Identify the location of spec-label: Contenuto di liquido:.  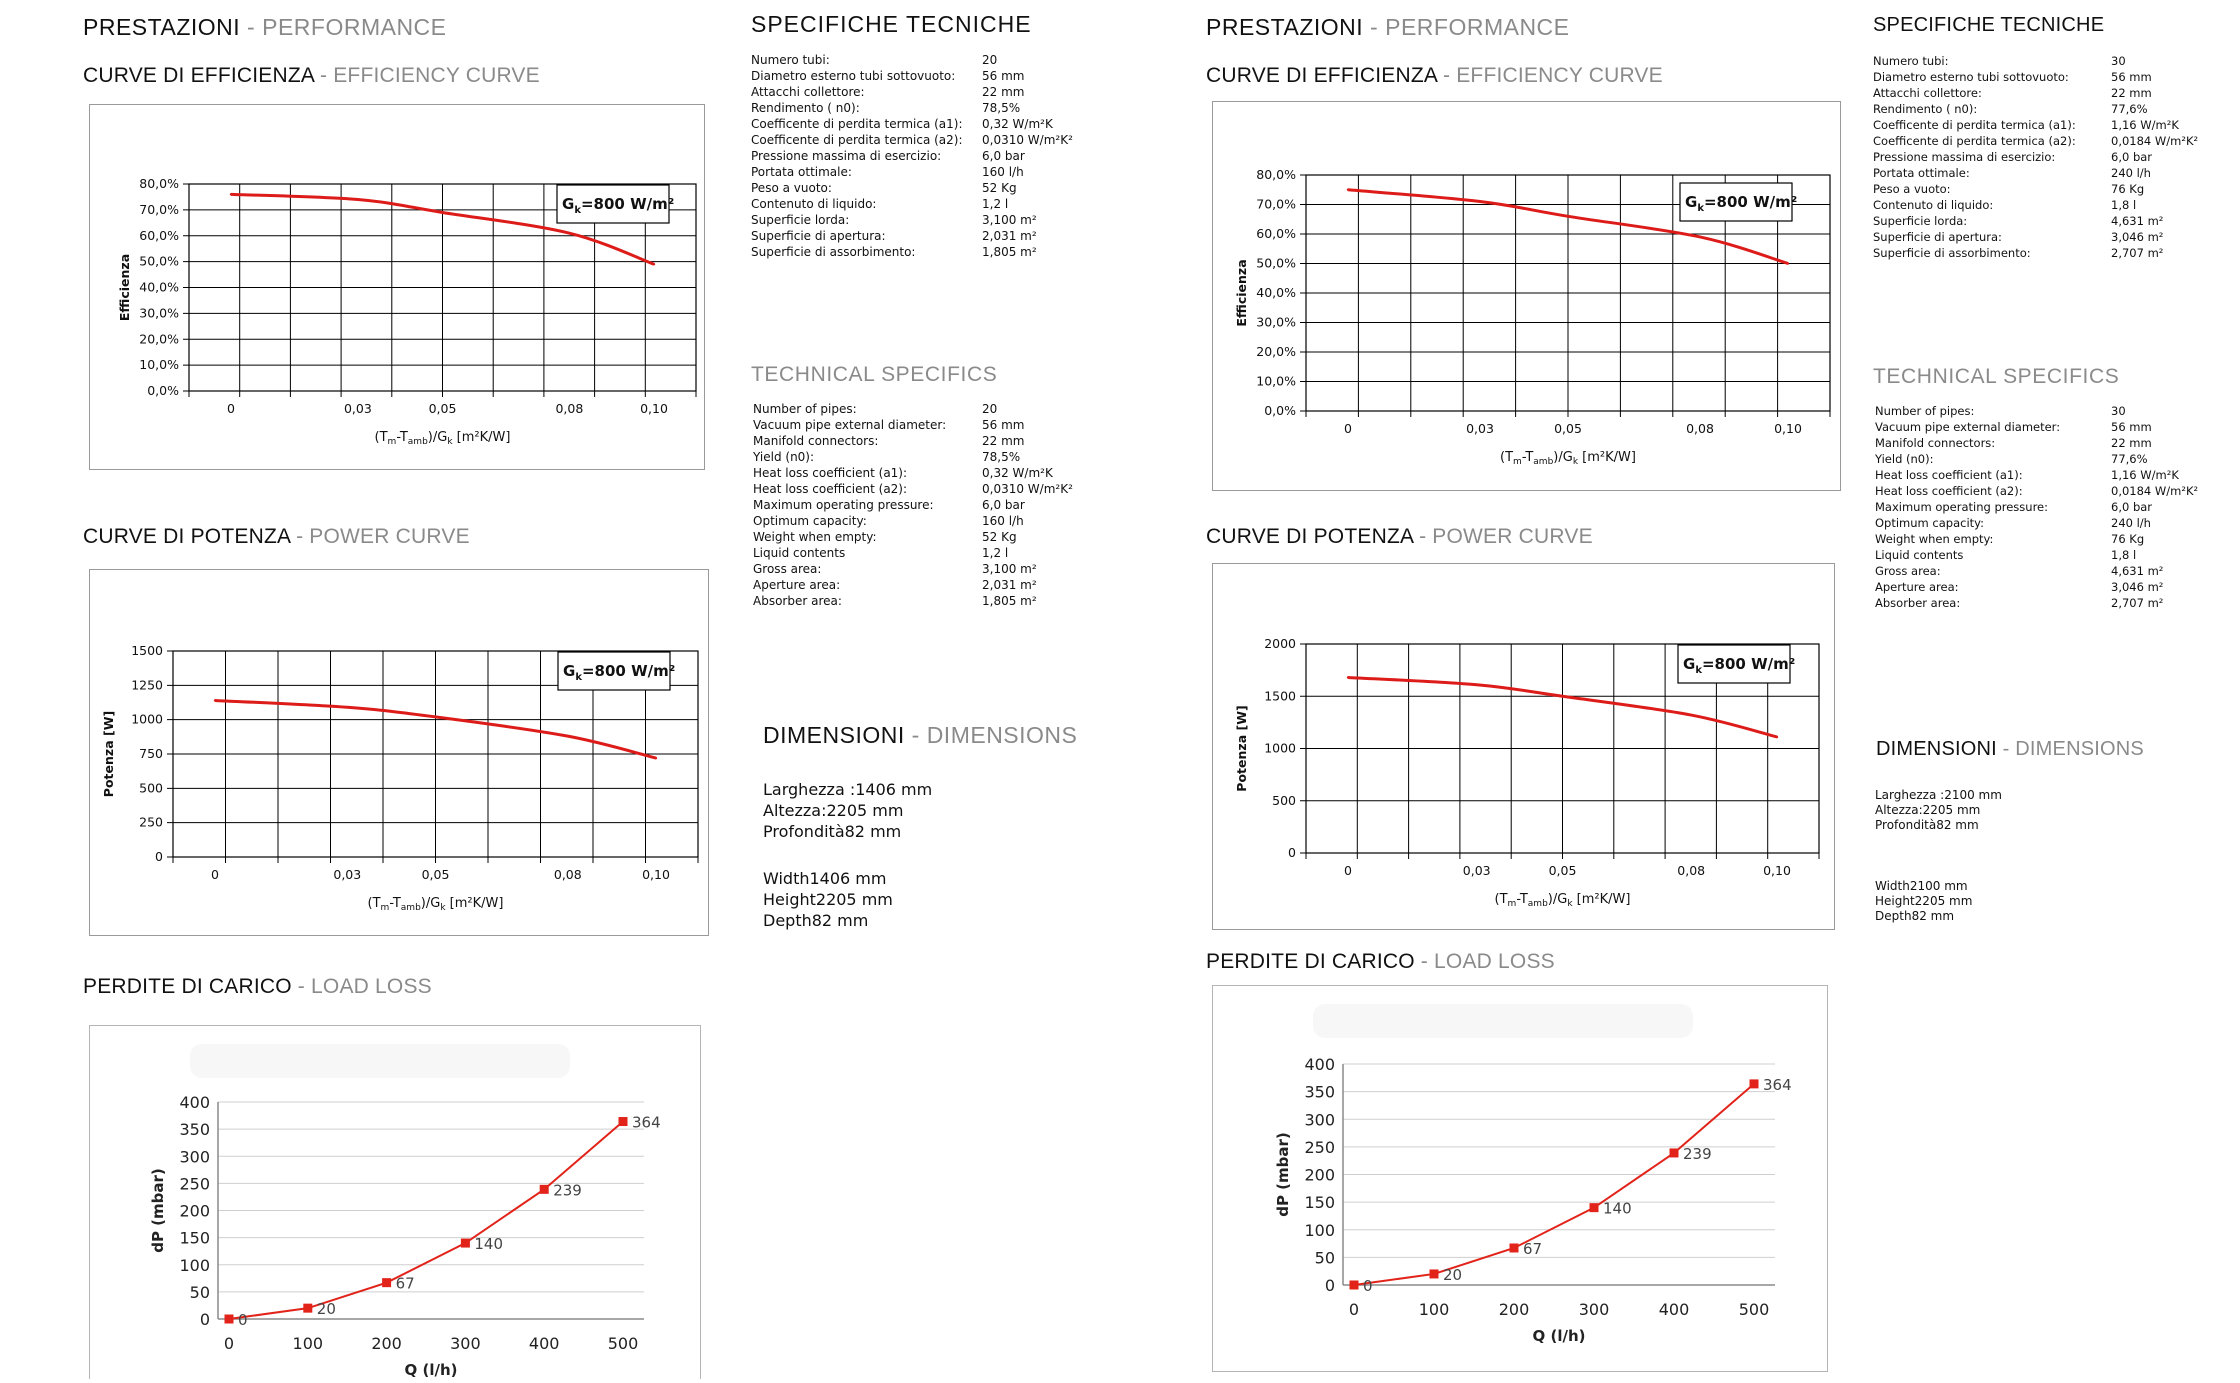
(1933, 205).